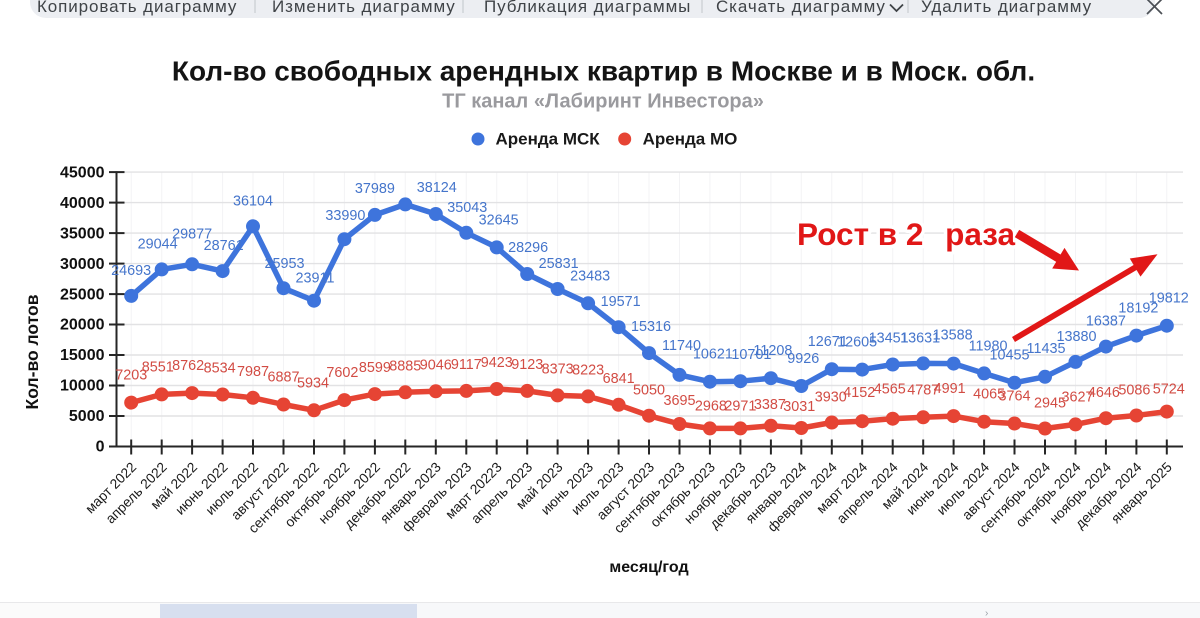 This screenshot has height=618, width=1200. I want to click on svg-text: 15316, so click(651, 327).